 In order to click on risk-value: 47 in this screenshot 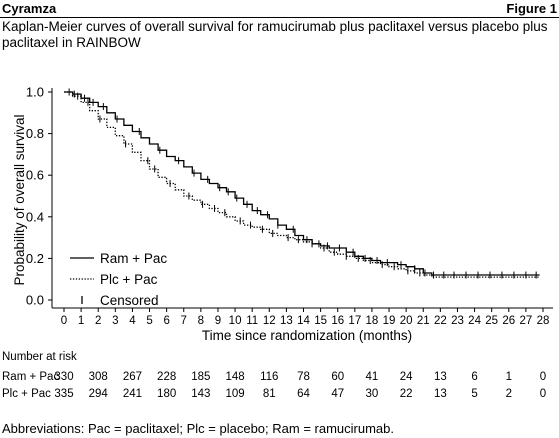, I will do `click(337, 394)`.